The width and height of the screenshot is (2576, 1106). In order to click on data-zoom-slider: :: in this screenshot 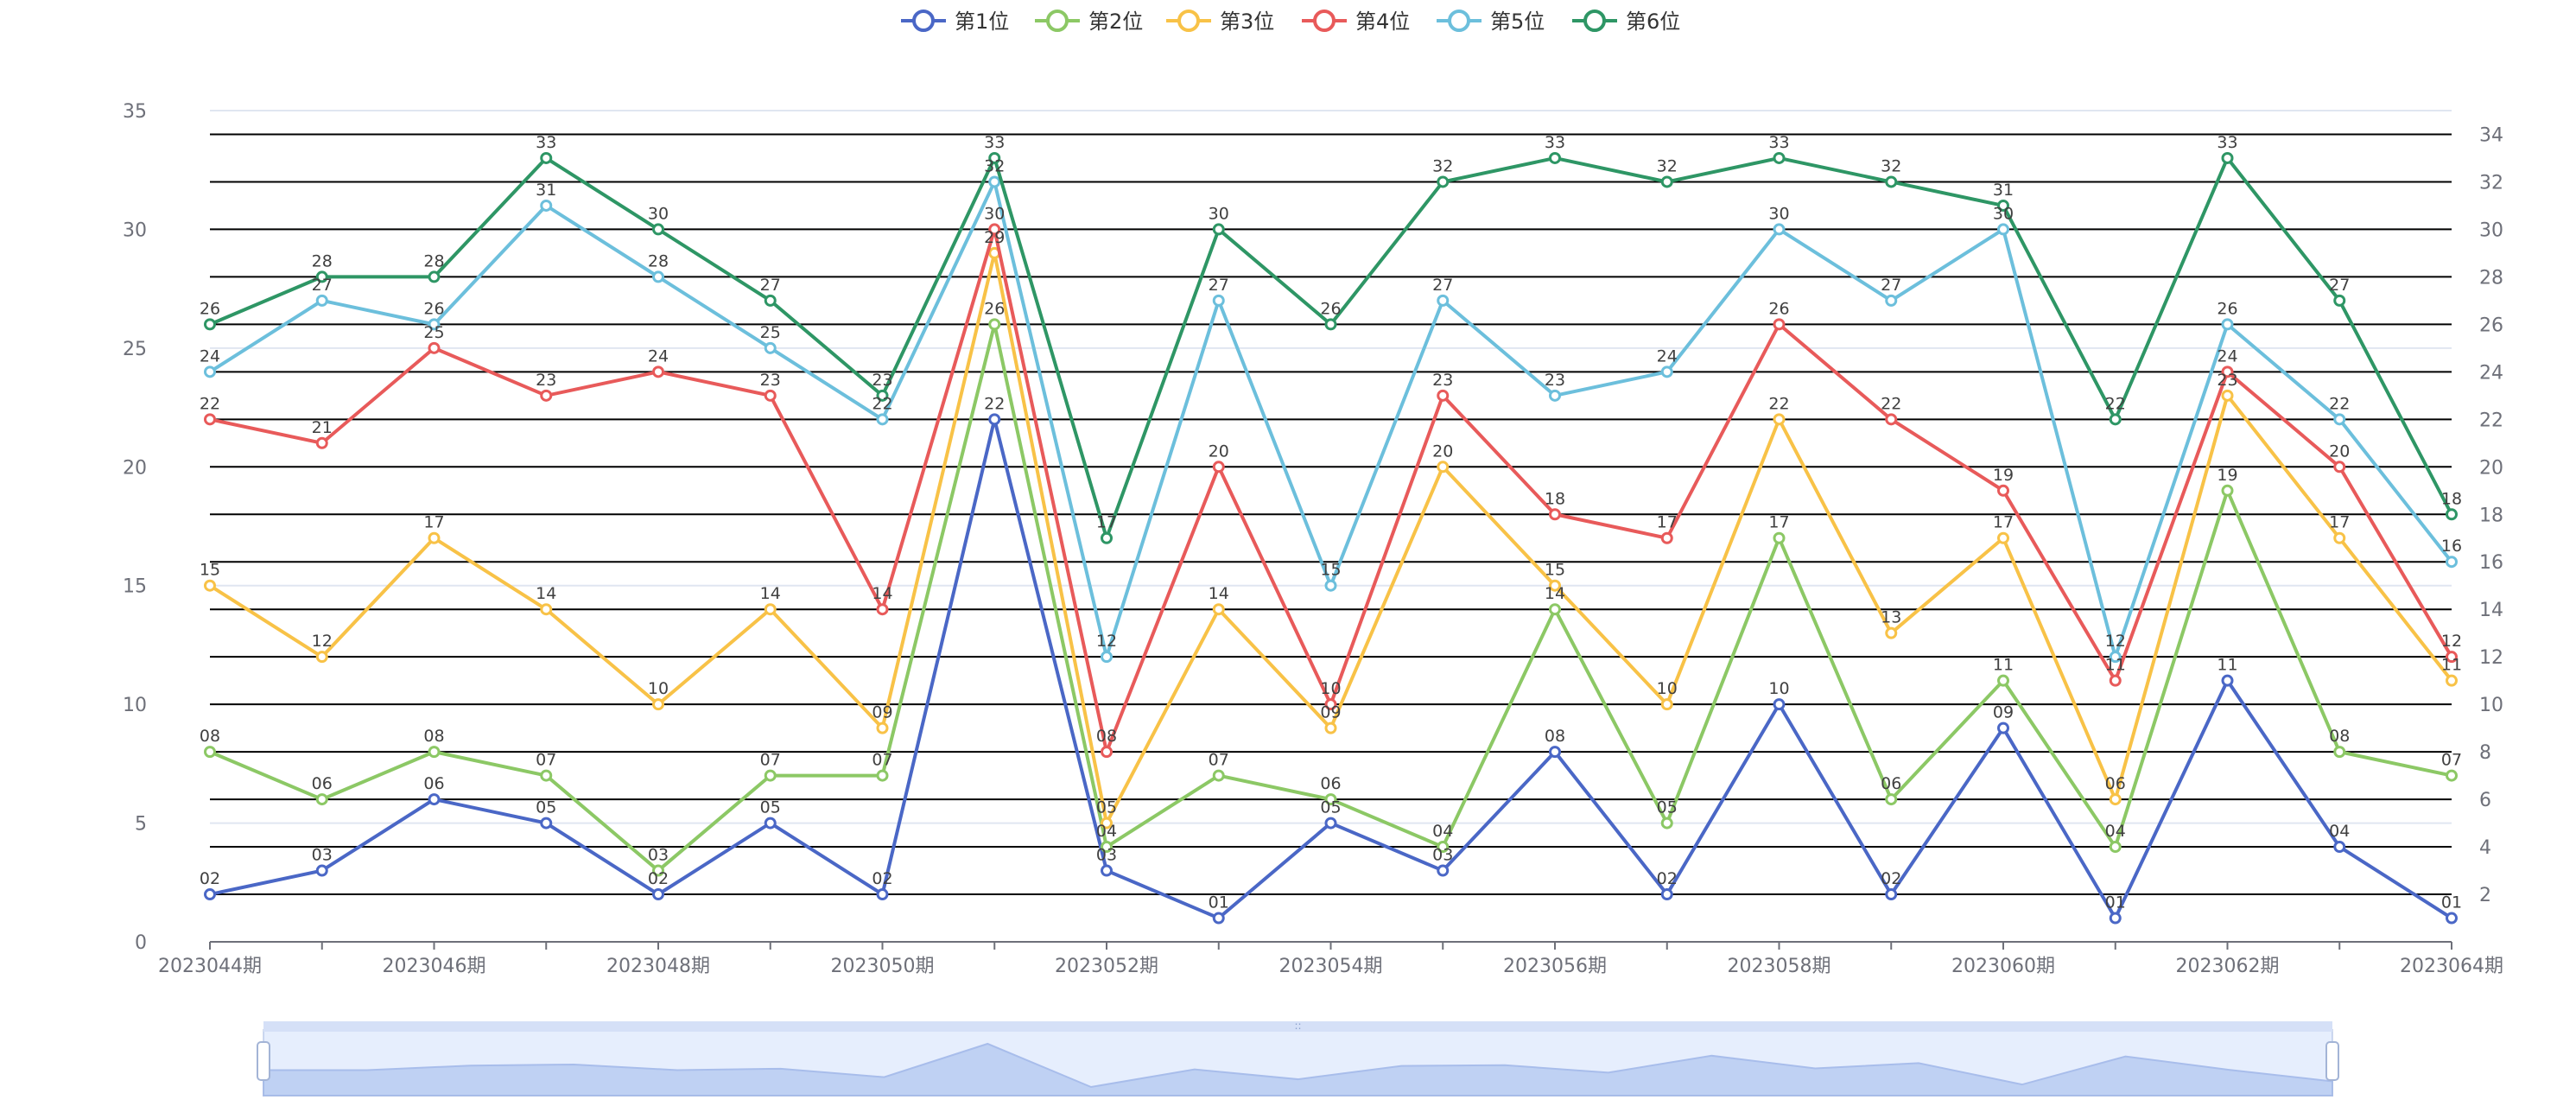, I will do `click(1298, 1058)`.